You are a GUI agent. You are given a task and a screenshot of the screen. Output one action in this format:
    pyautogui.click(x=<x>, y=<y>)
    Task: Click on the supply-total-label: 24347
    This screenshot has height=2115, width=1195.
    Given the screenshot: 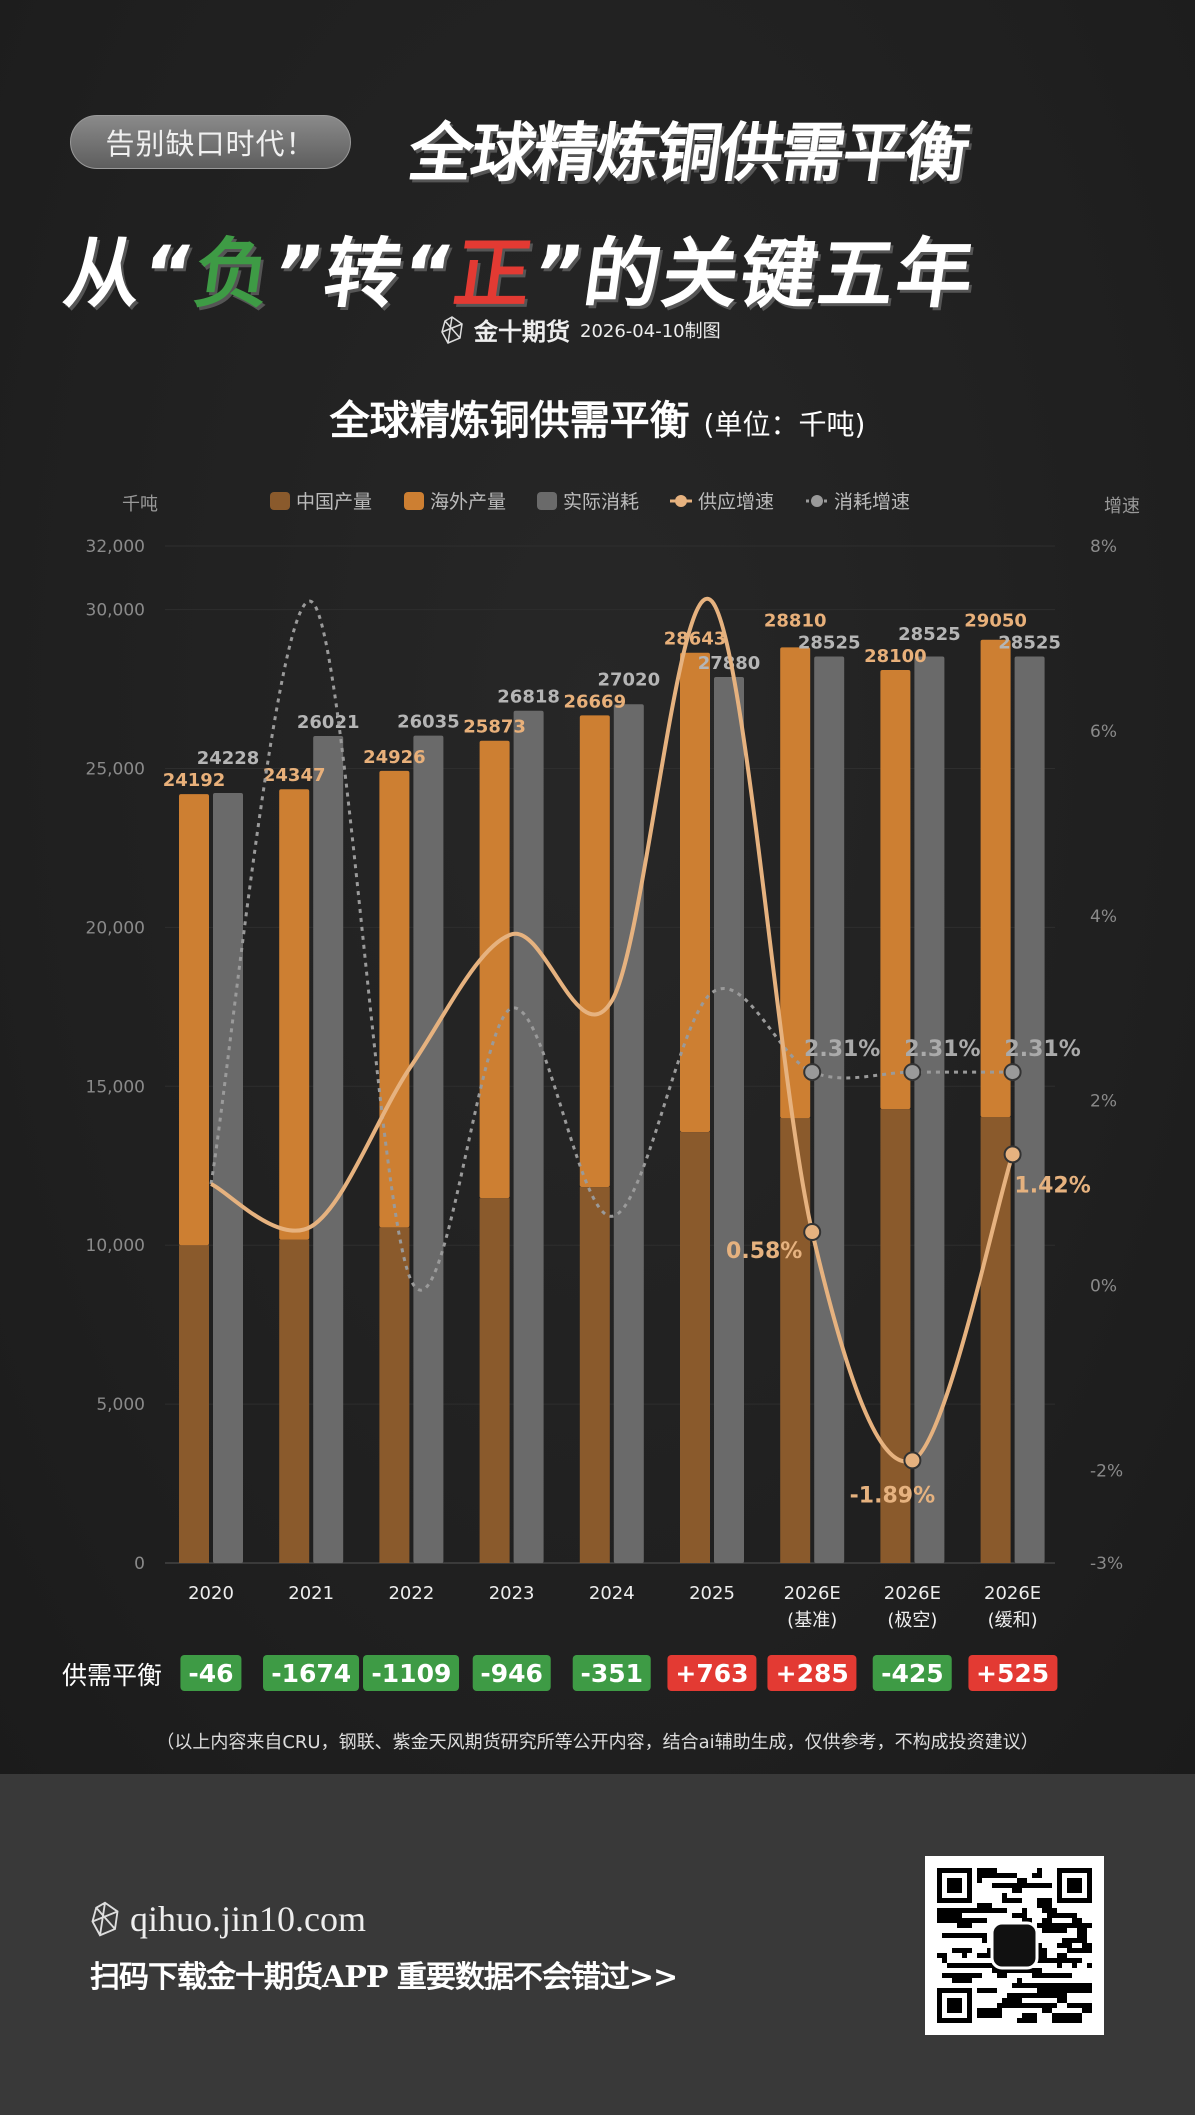 What is the action you would take?
    pyautogui.click(x=294, y=775)
    